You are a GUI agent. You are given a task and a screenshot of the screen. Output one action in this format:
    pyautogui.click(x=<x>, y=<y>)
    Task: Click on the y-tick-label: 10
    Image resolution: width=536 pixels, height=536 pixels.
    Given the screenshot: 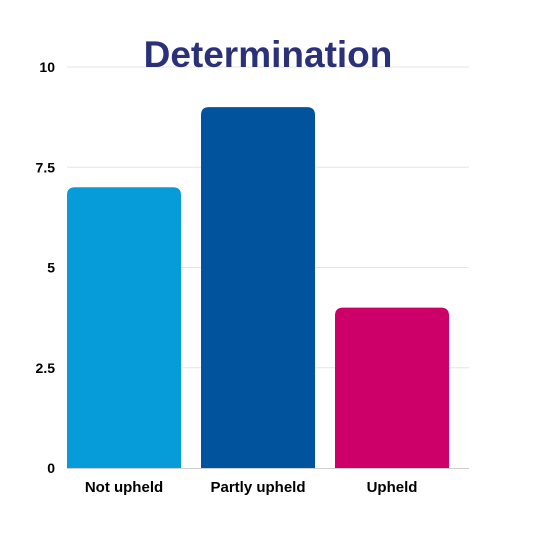 What is the action you would take?
    pyautogui.click(x=47, y=67)
    